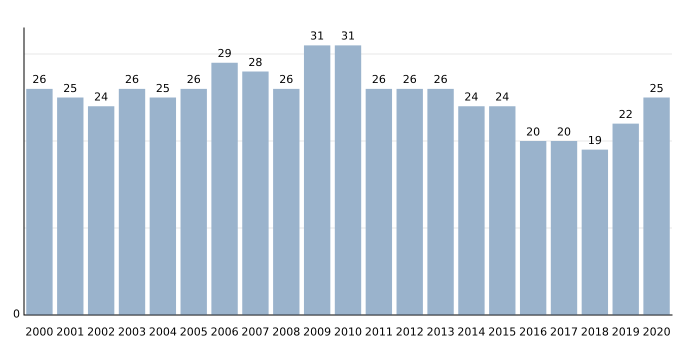 The image size is (700, 350). I want to click on x-tick-label: 2006, so click(224, 331).